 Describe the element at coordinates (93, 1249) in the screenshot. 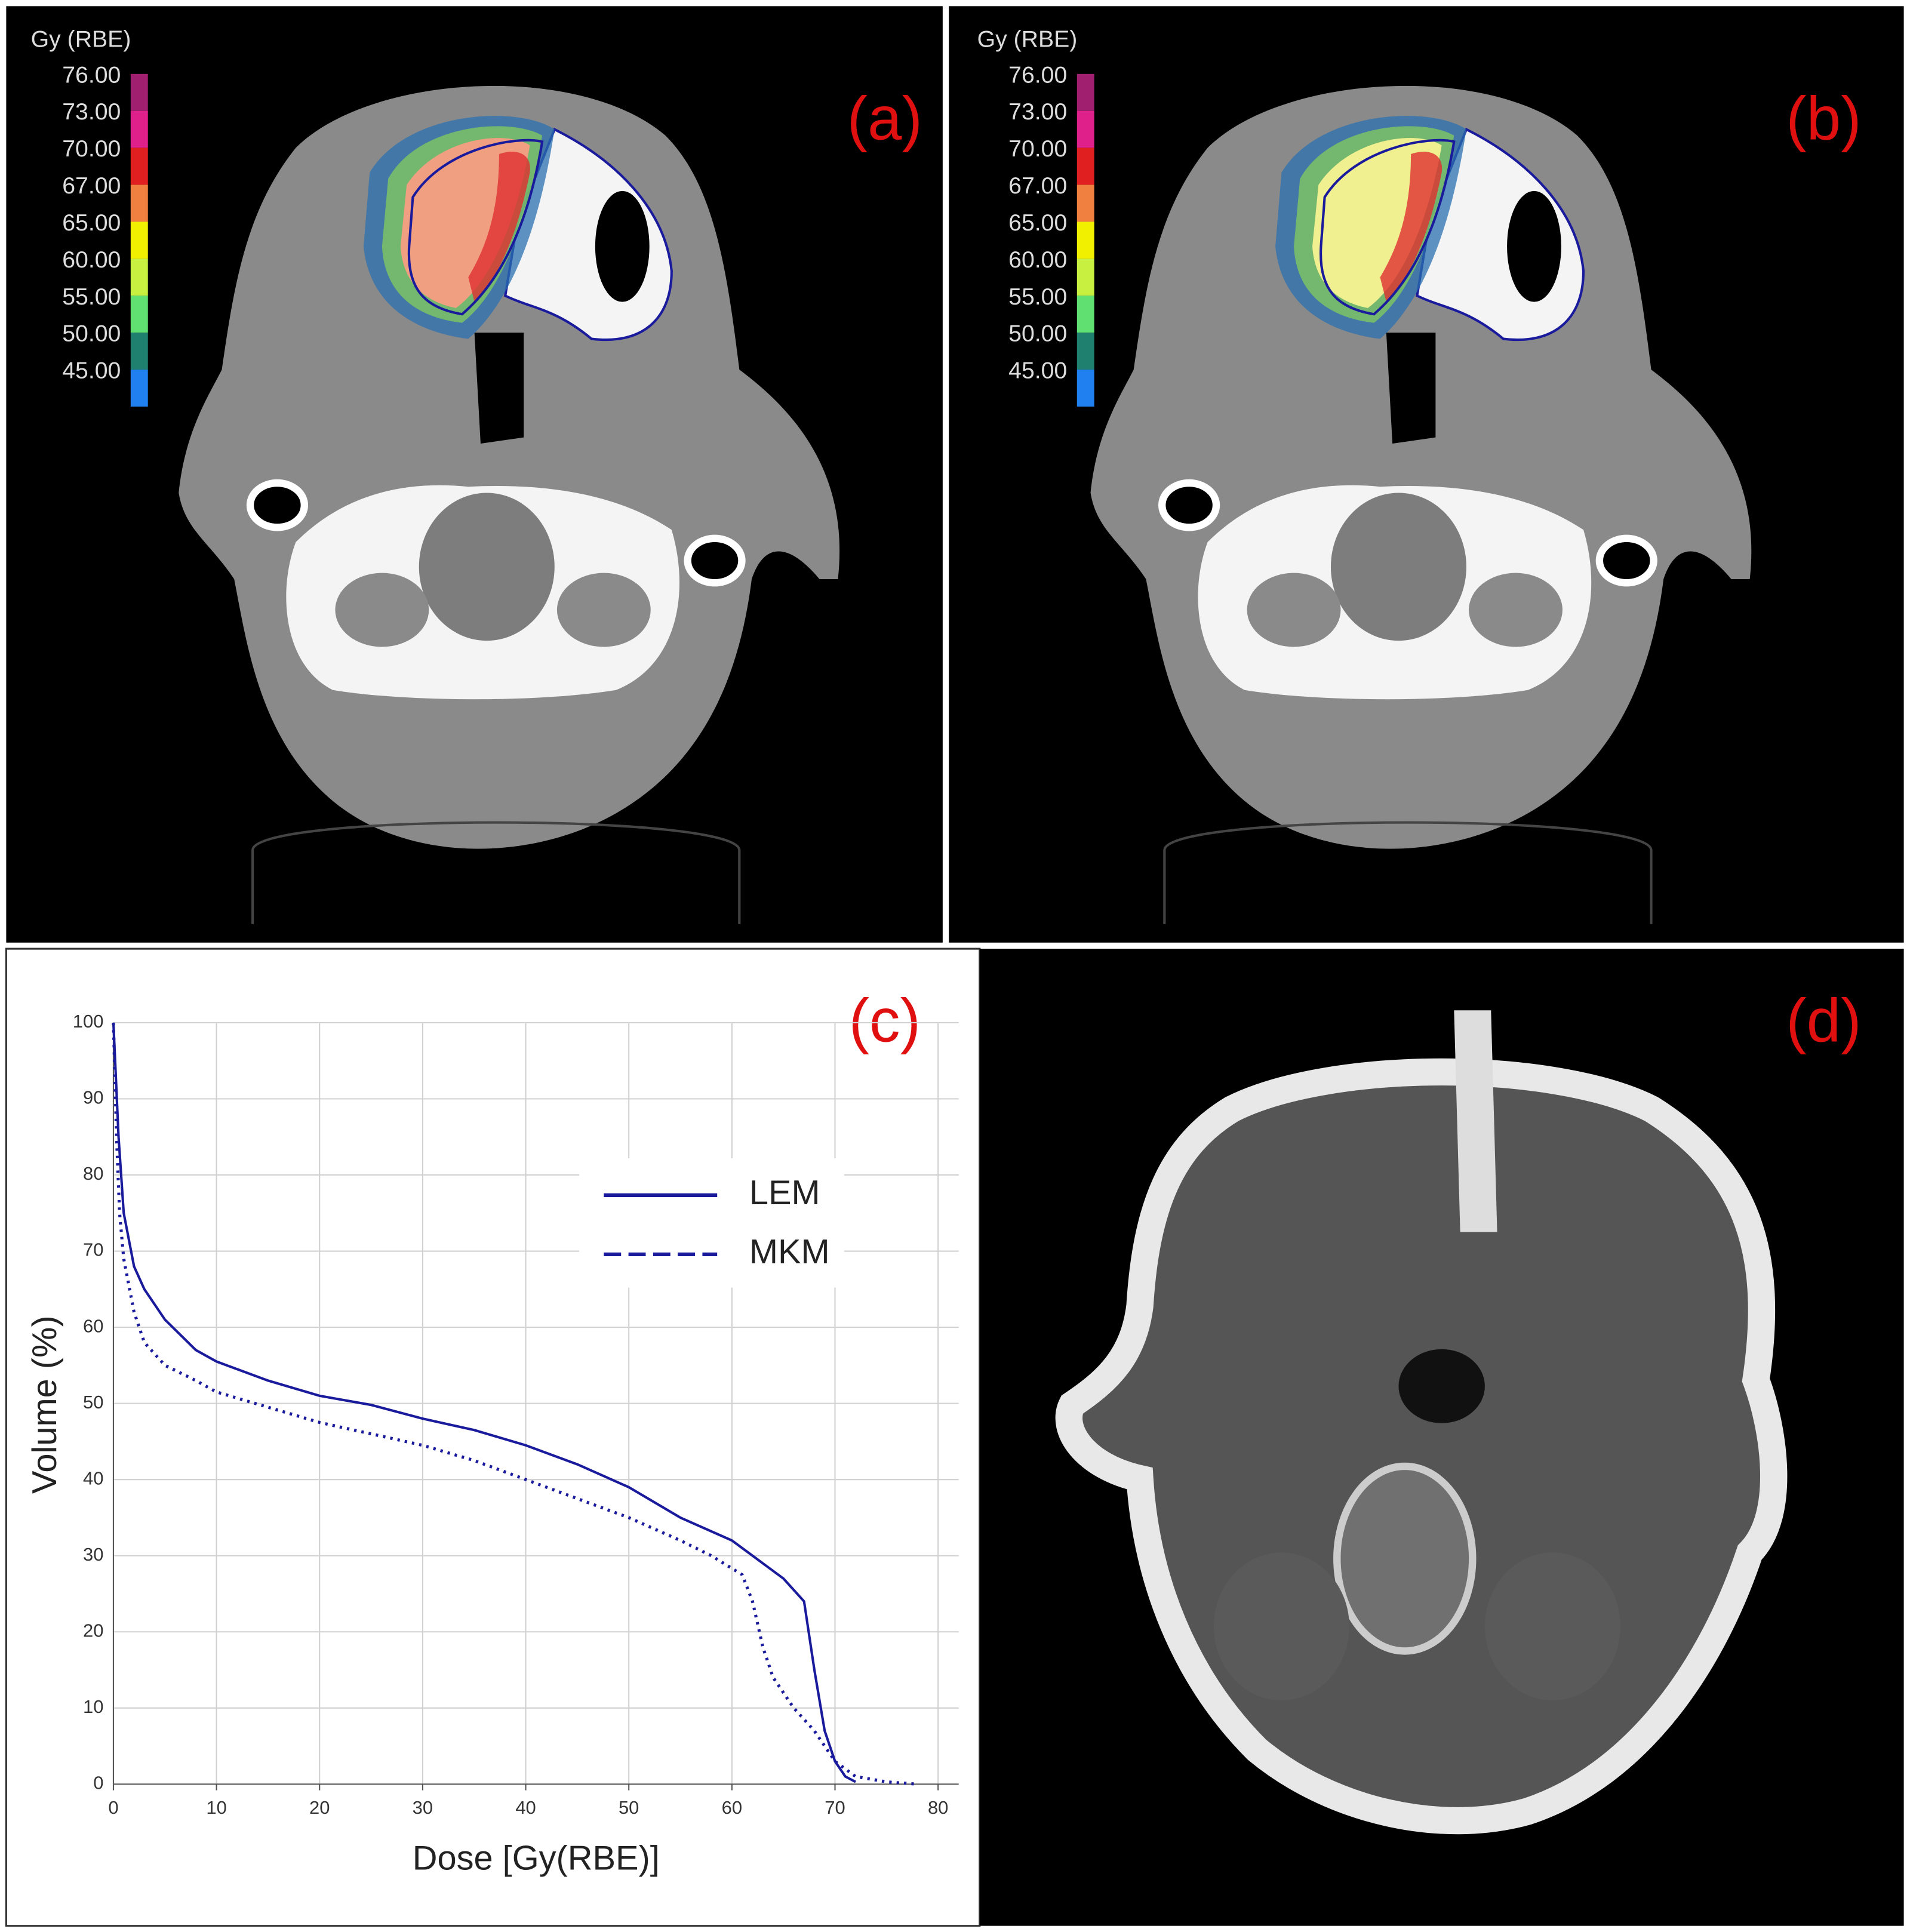

I see `y-tick-label: 70` at that location.